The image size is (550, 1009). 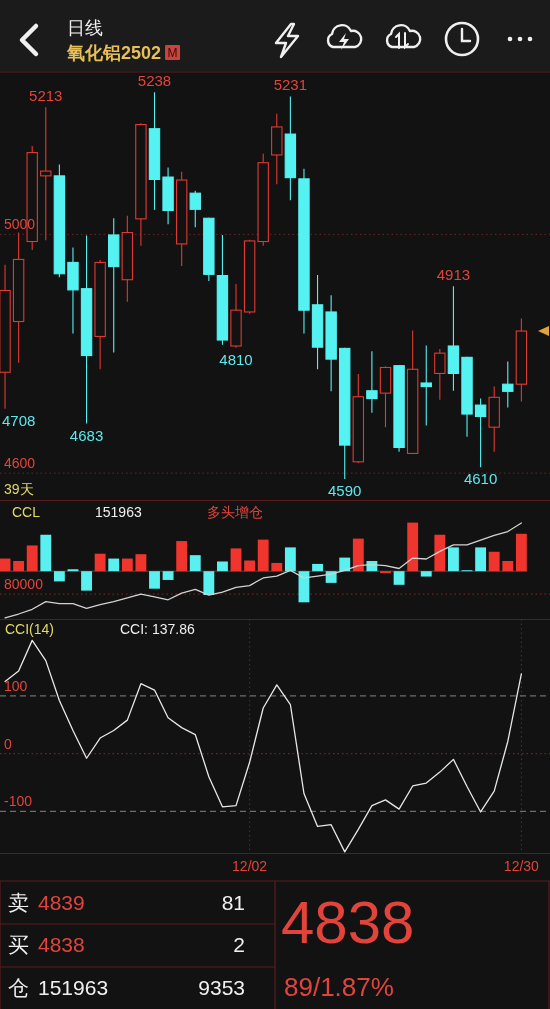 I want to click on ytick: -100, so click(x=18, y=801).